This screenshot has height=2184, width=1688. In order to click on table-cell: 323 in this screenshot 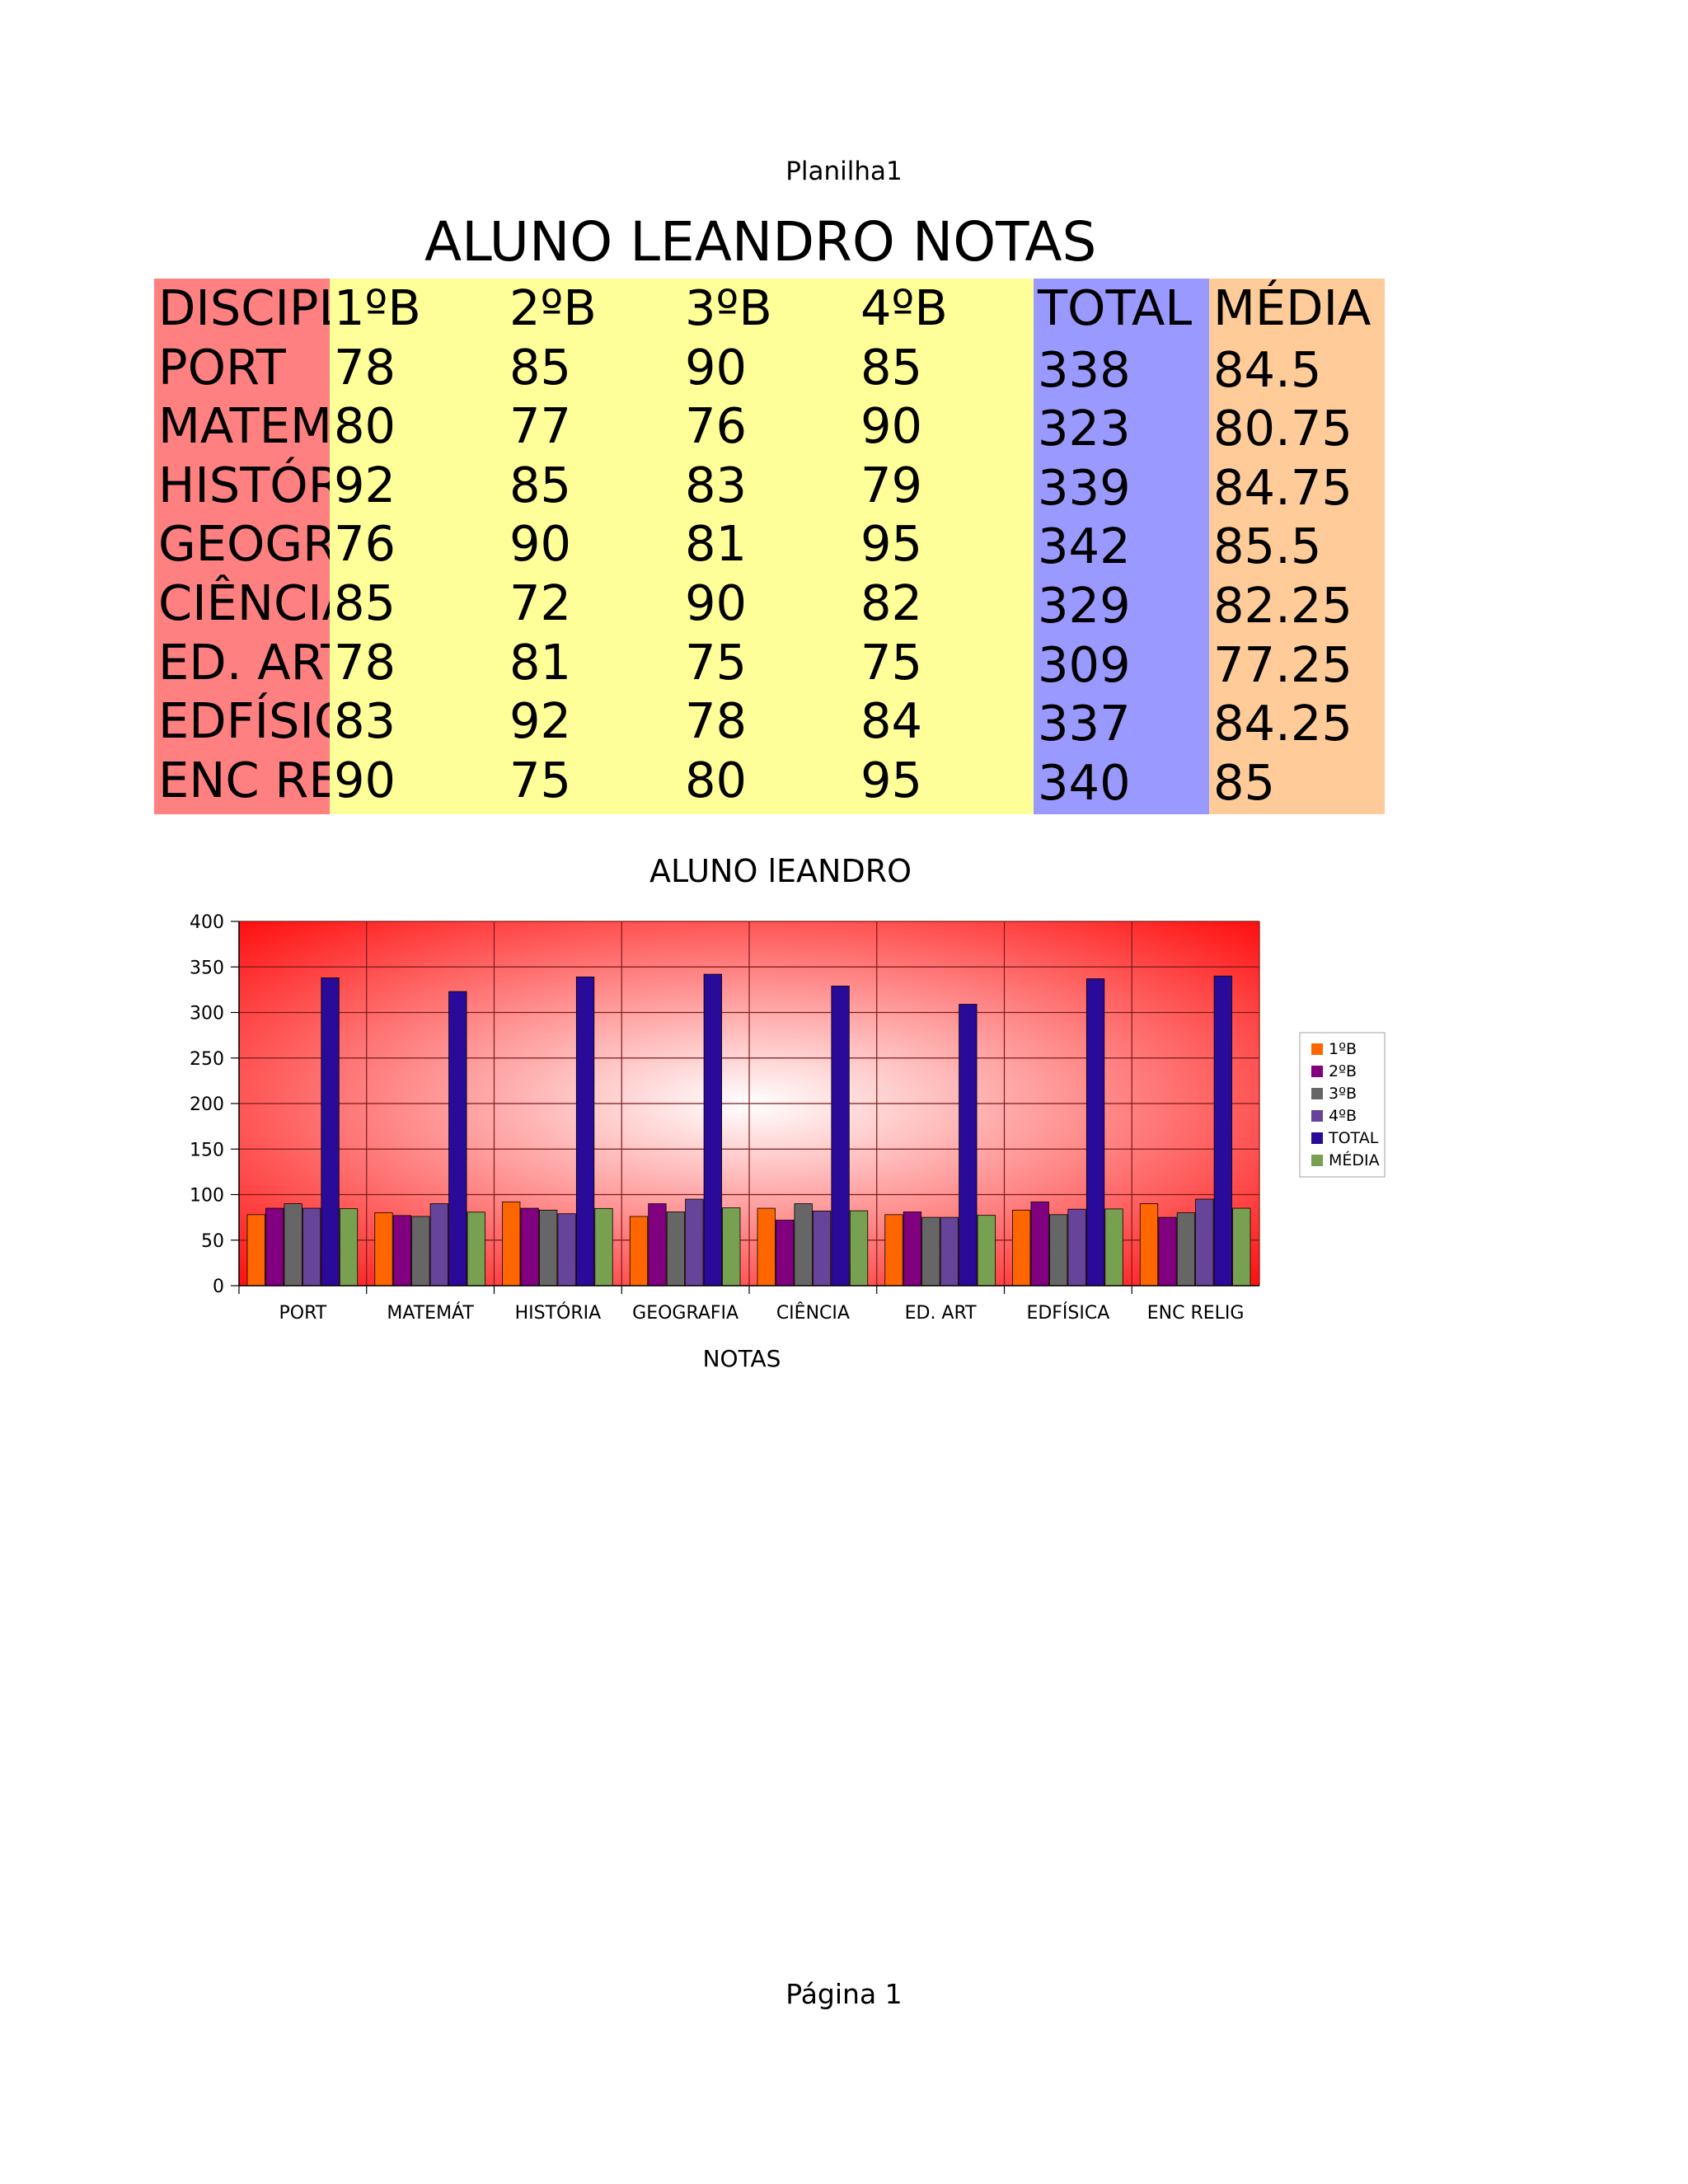, I will do `click(1084, 428)`.